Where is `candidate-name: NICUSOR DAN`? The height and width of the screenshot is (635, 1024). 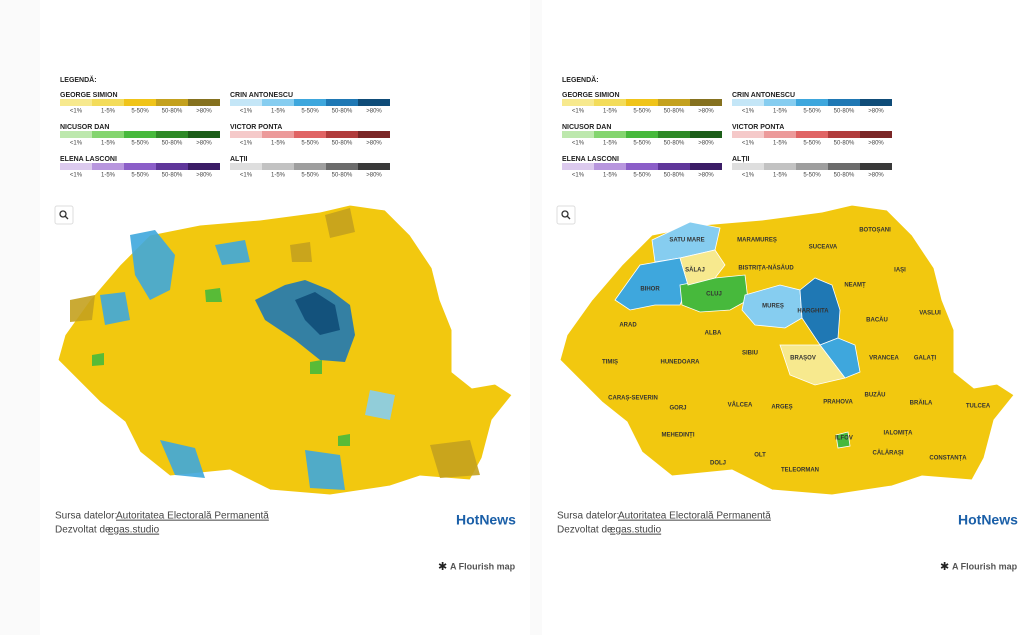 candidate-name: NICUSOR DAN is located at coordinates (586, 127).